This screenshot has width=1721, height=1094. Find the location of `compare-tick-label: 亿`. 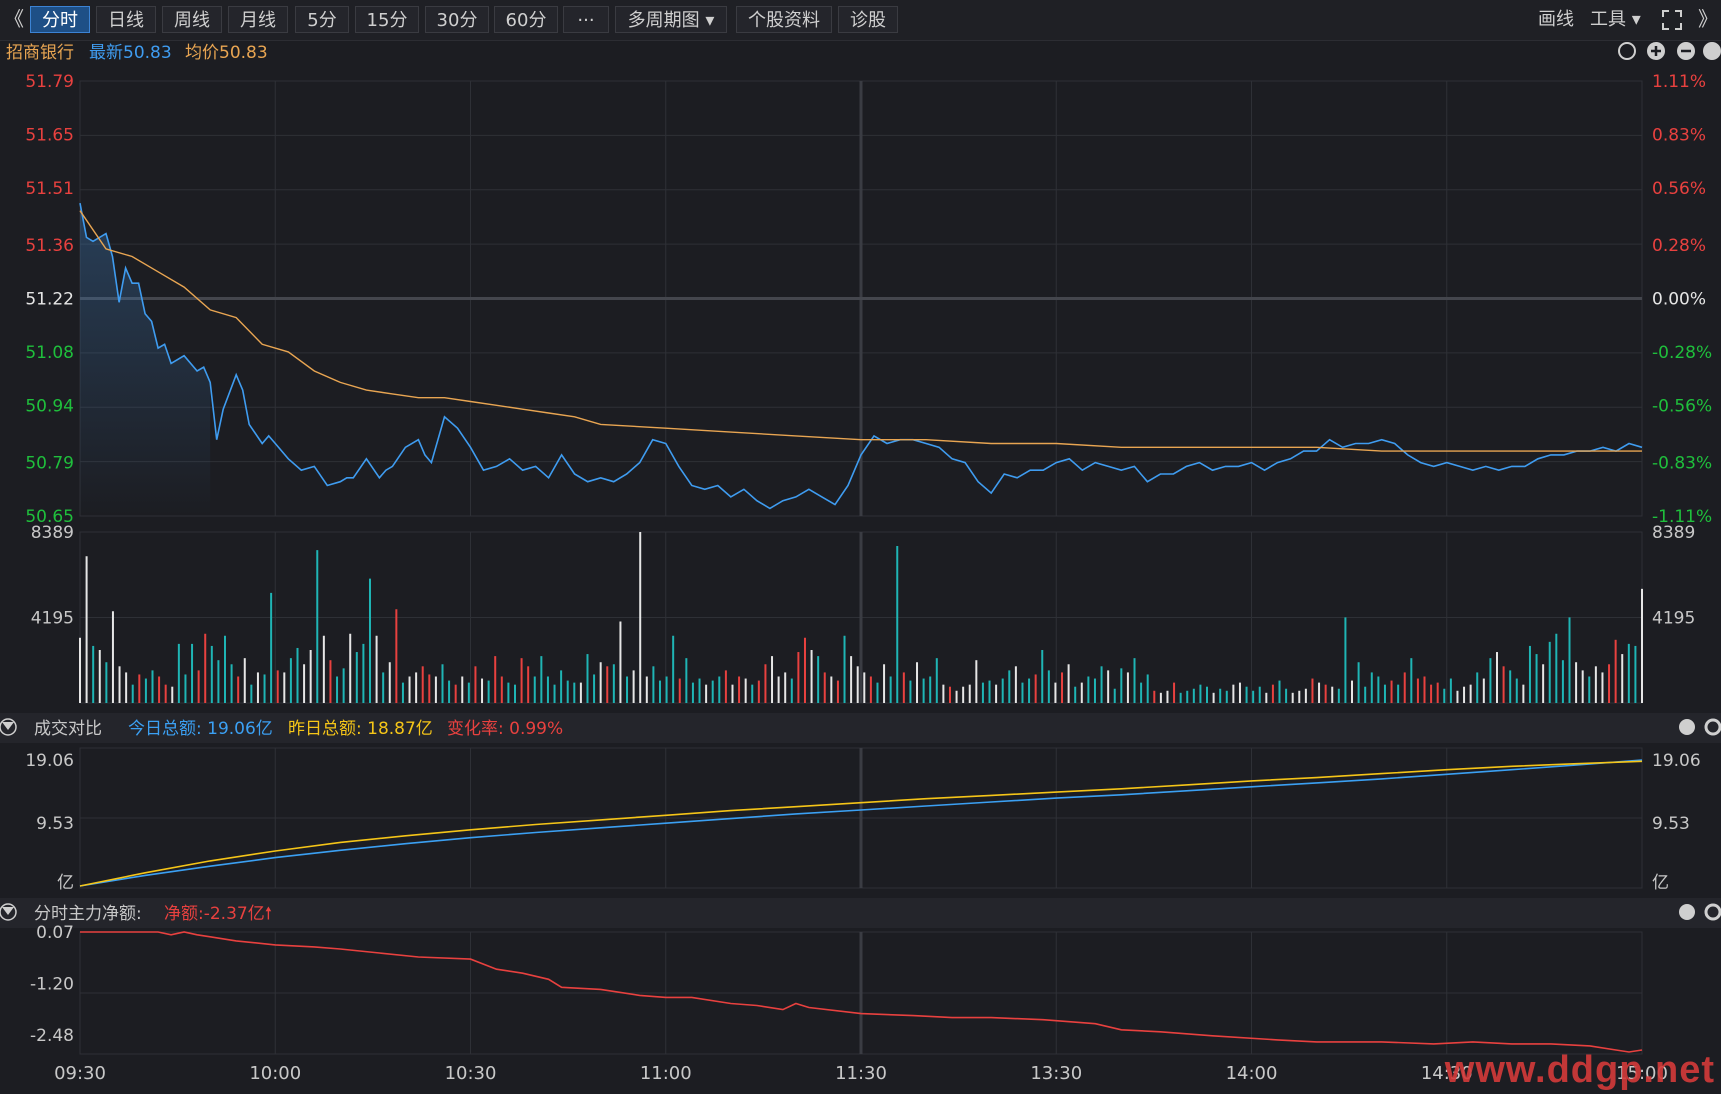

compare-tick-label: 亿 is located at coordinates (65, 883).